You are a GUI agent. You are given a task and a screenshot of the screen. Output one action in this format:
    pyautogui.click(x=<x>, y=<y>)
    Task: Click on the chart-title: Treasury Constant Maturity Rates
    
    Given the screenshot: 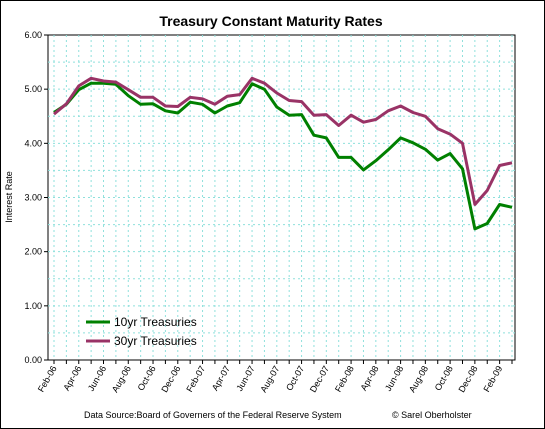 What is the action you would take?
    pyautogui.click(x=270, y=21)
    